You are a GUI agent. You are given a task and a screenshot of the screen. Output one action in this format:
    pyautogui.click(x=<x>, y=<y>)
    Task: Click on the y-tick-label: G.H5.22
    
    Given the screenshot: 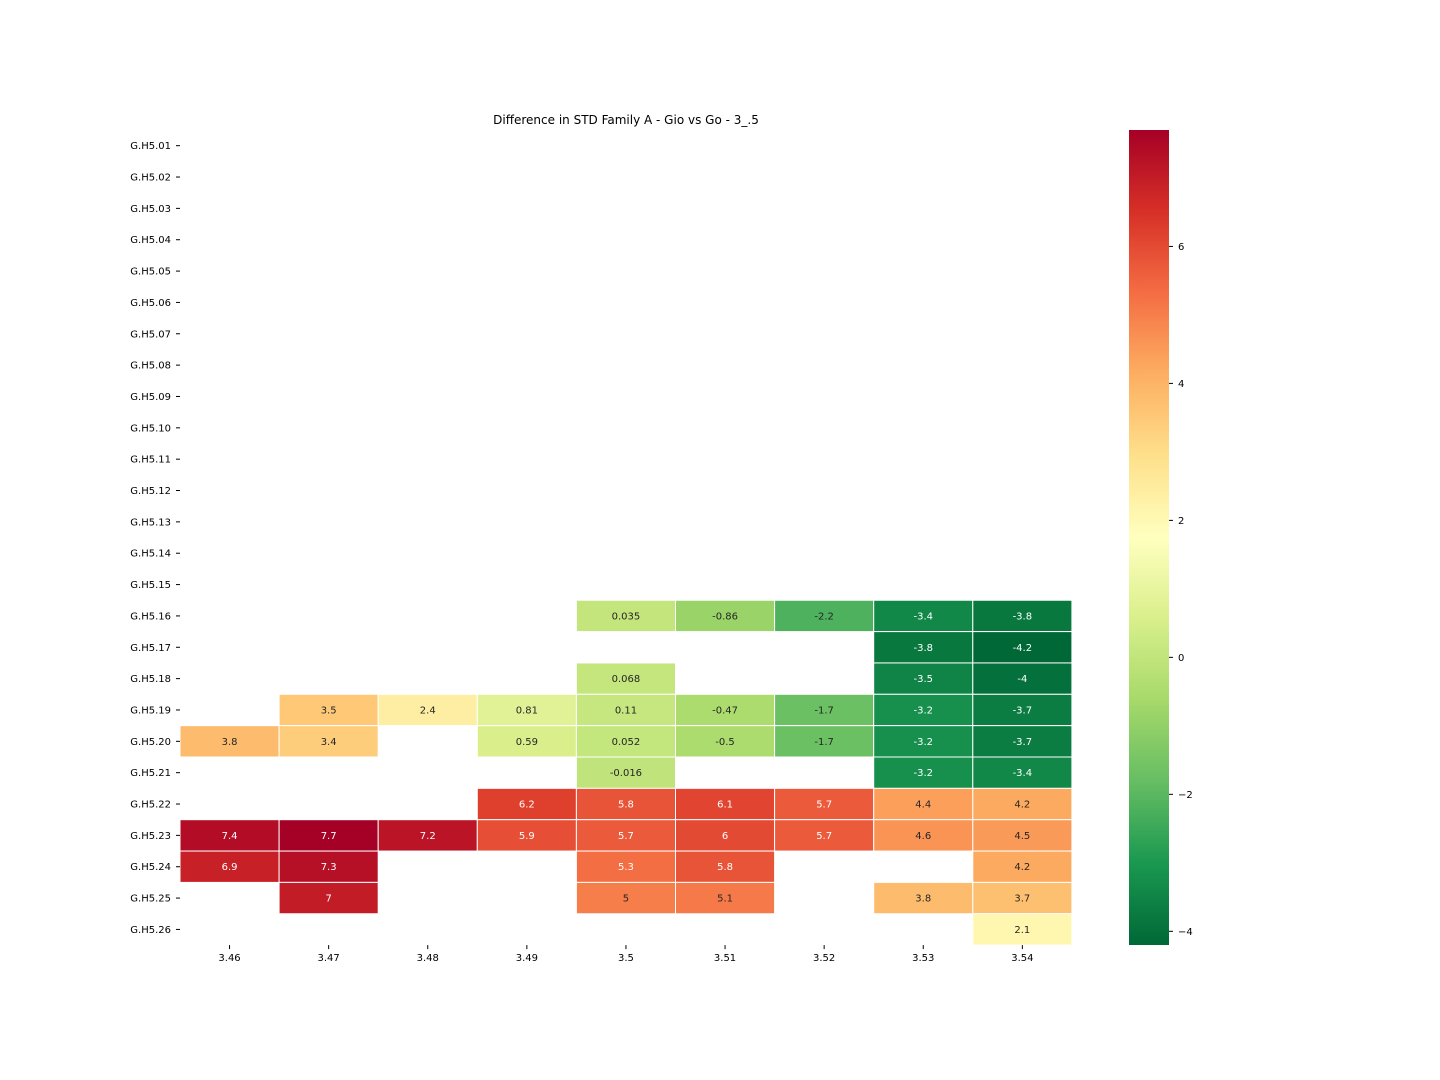 What is the action you would take?
    pyautogui.click(x=150, y=805)
    